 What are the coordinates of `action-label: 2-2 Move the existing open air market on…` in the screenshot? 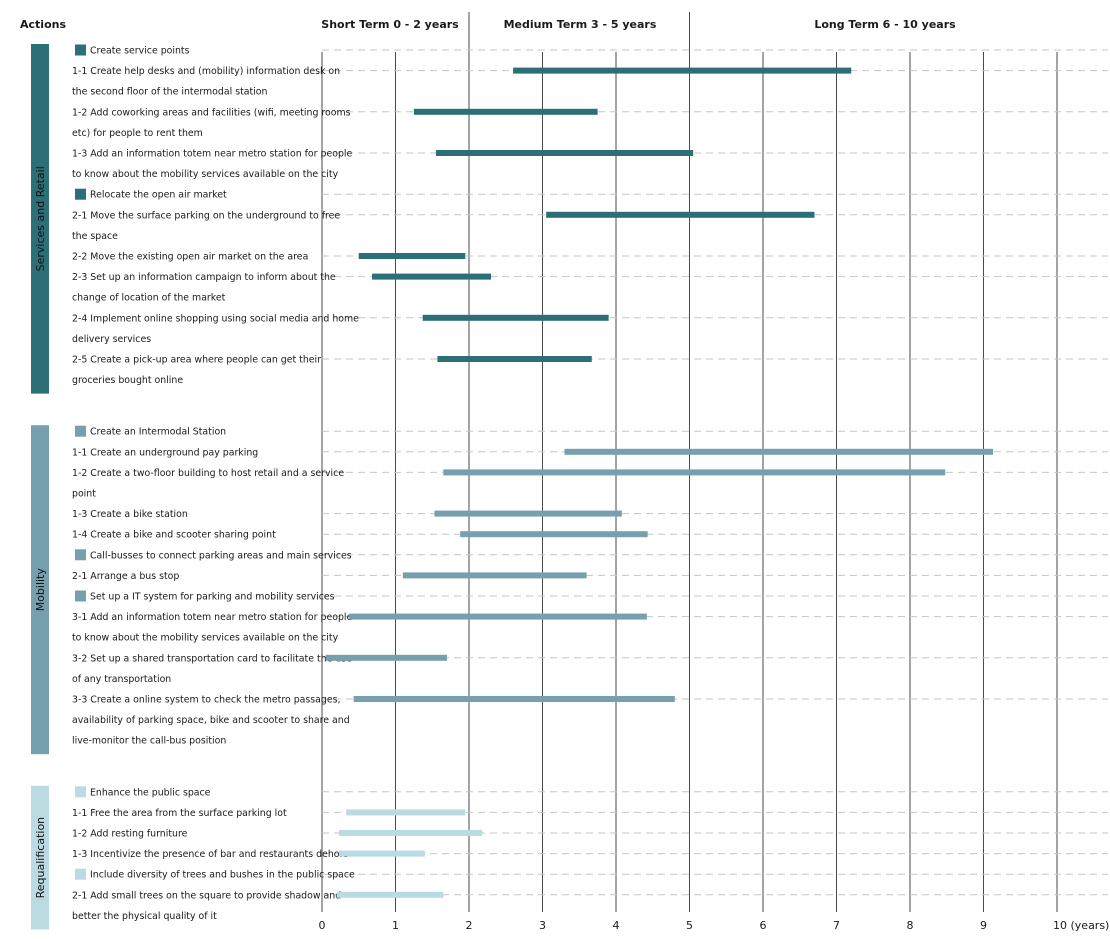 It's located at (190, 257).